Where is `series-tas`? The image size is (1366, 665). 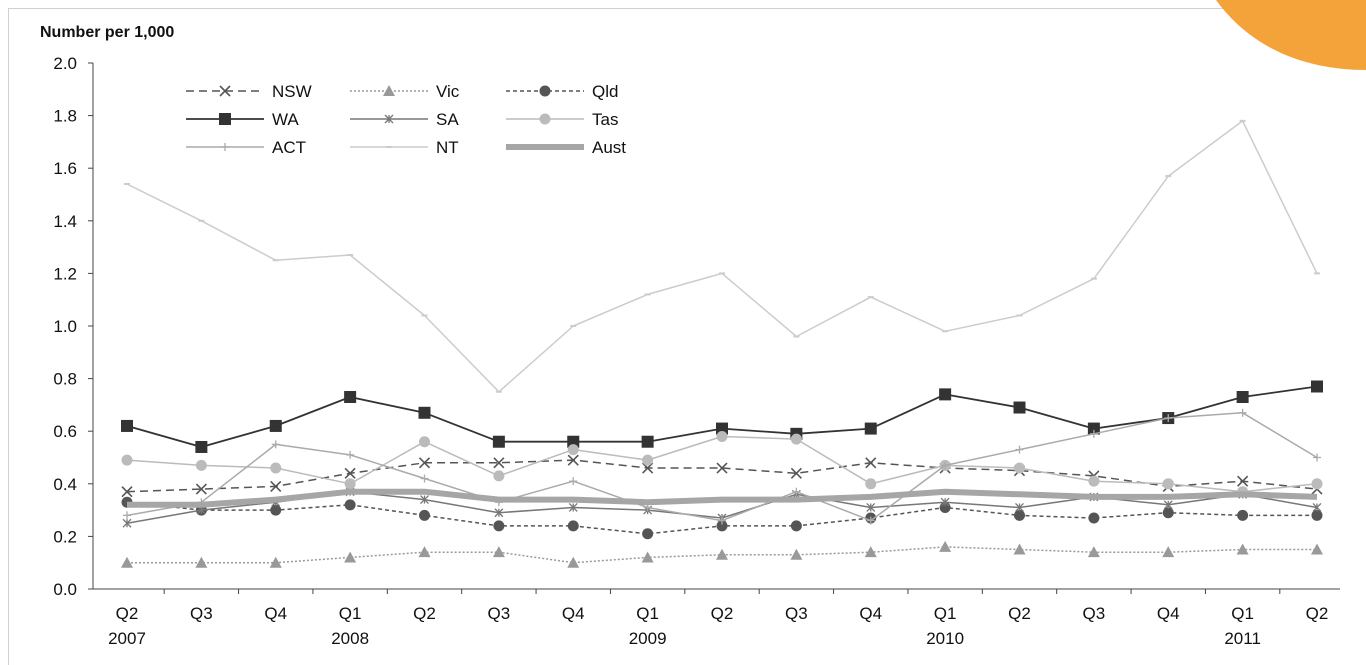
series-tas is located at coordinates (722, 464).